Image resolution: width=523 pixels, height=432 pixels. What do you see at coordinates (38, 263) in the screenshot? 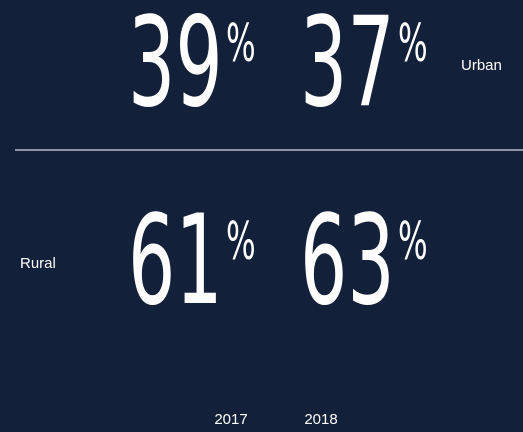
I see `row-label: Rural` at bounding box center [38, 263].